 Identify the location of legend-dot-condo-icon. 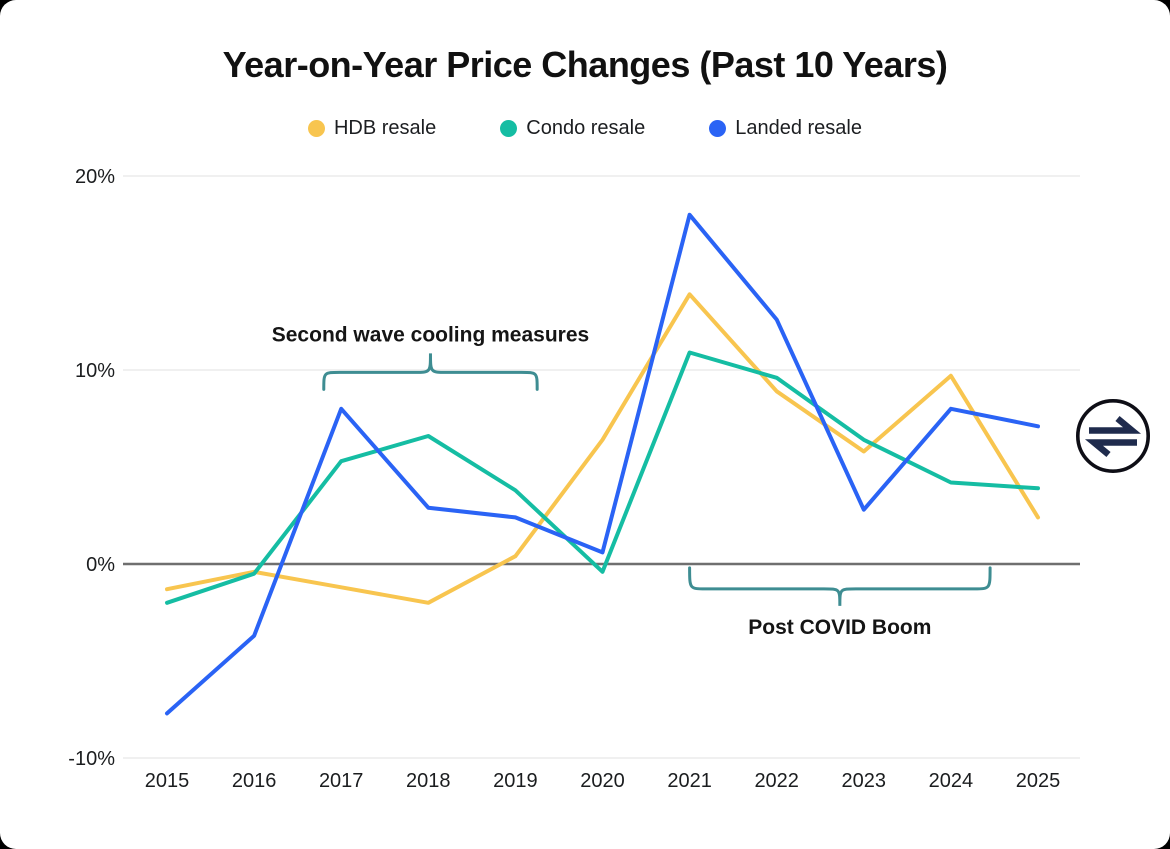
(509, 128).